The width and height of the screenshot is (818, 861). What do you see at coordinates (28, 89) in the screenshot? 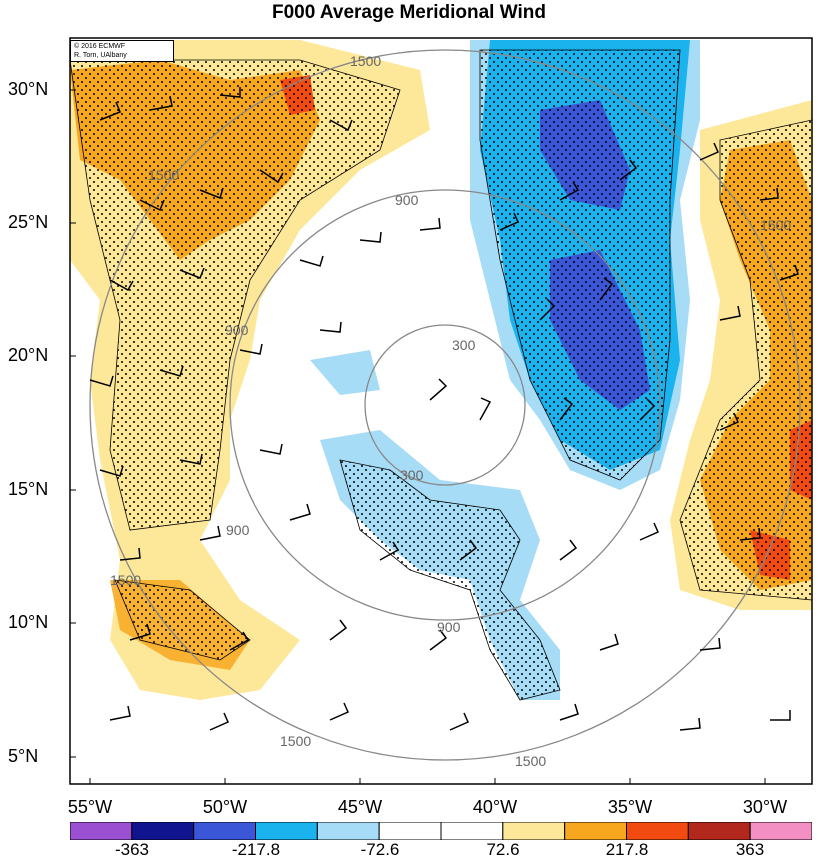
I see `lat-label-30n: 30°N` at bounding box center [28, 89].